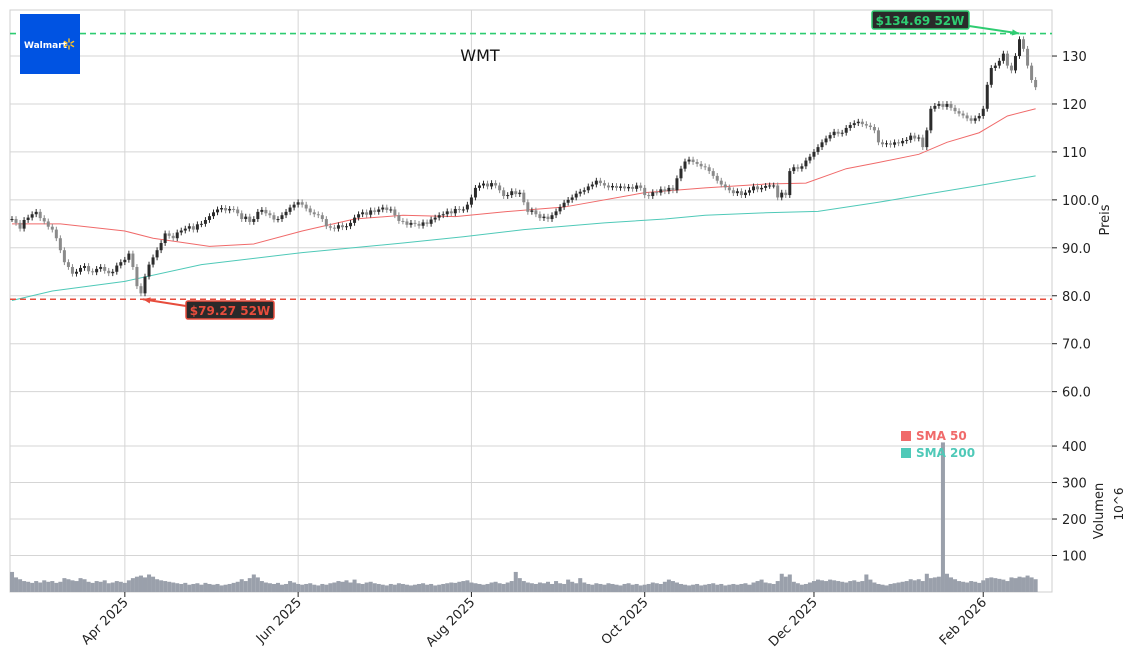 The image size is (1138, 669). Describe the element at coordinates (46, 46) in the screenshot. I see `logo-text: Walmart` at that location.